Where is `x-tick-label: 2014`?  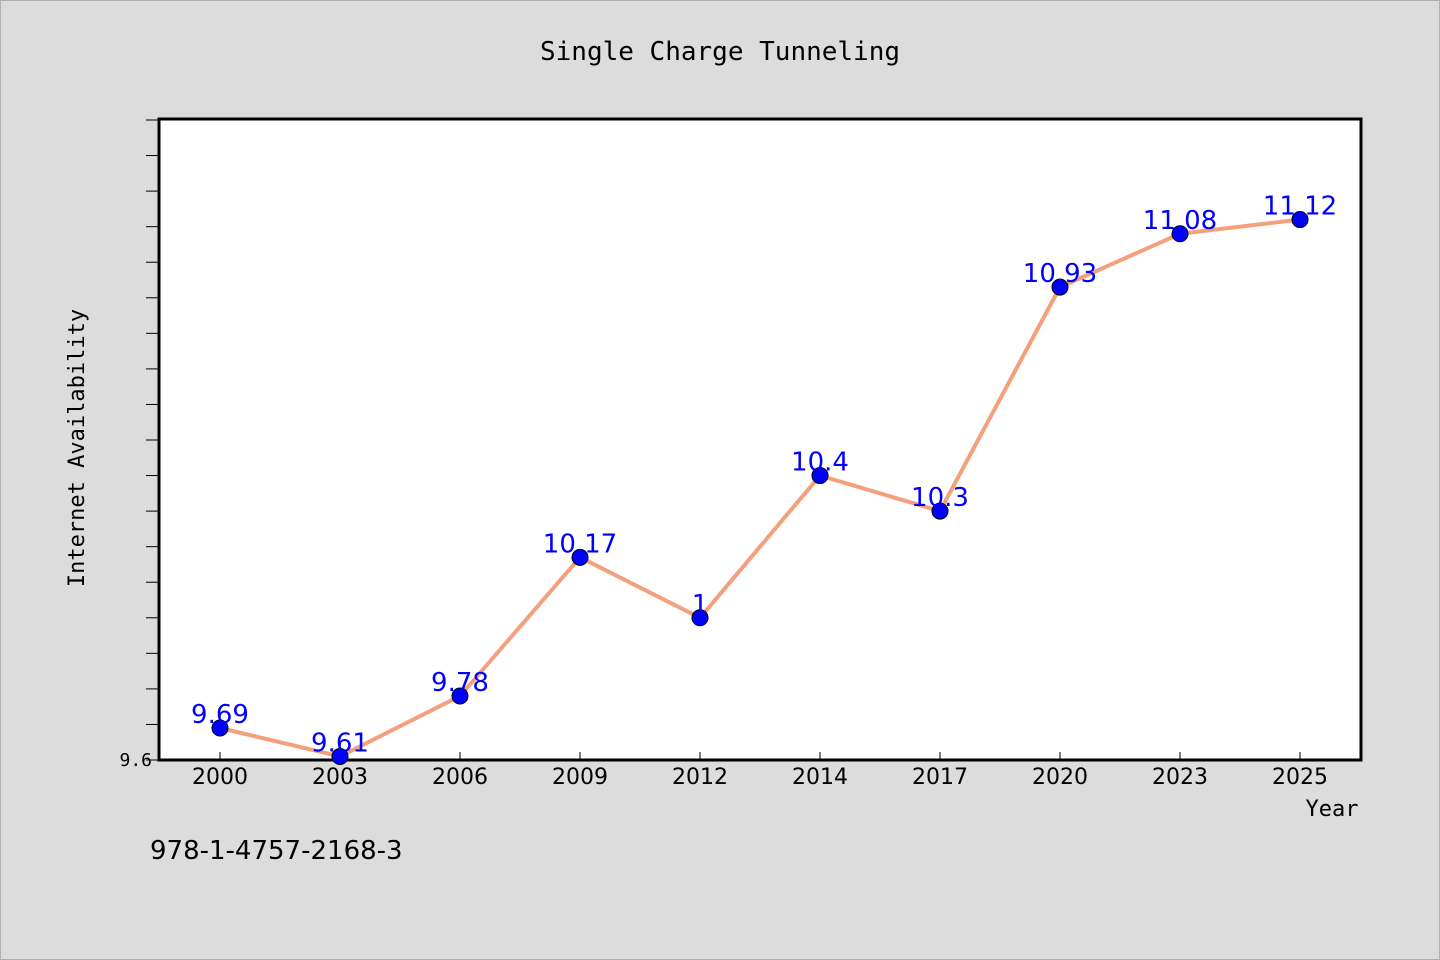
x-tick-label: 2014 is located at coordinates (820, 777).